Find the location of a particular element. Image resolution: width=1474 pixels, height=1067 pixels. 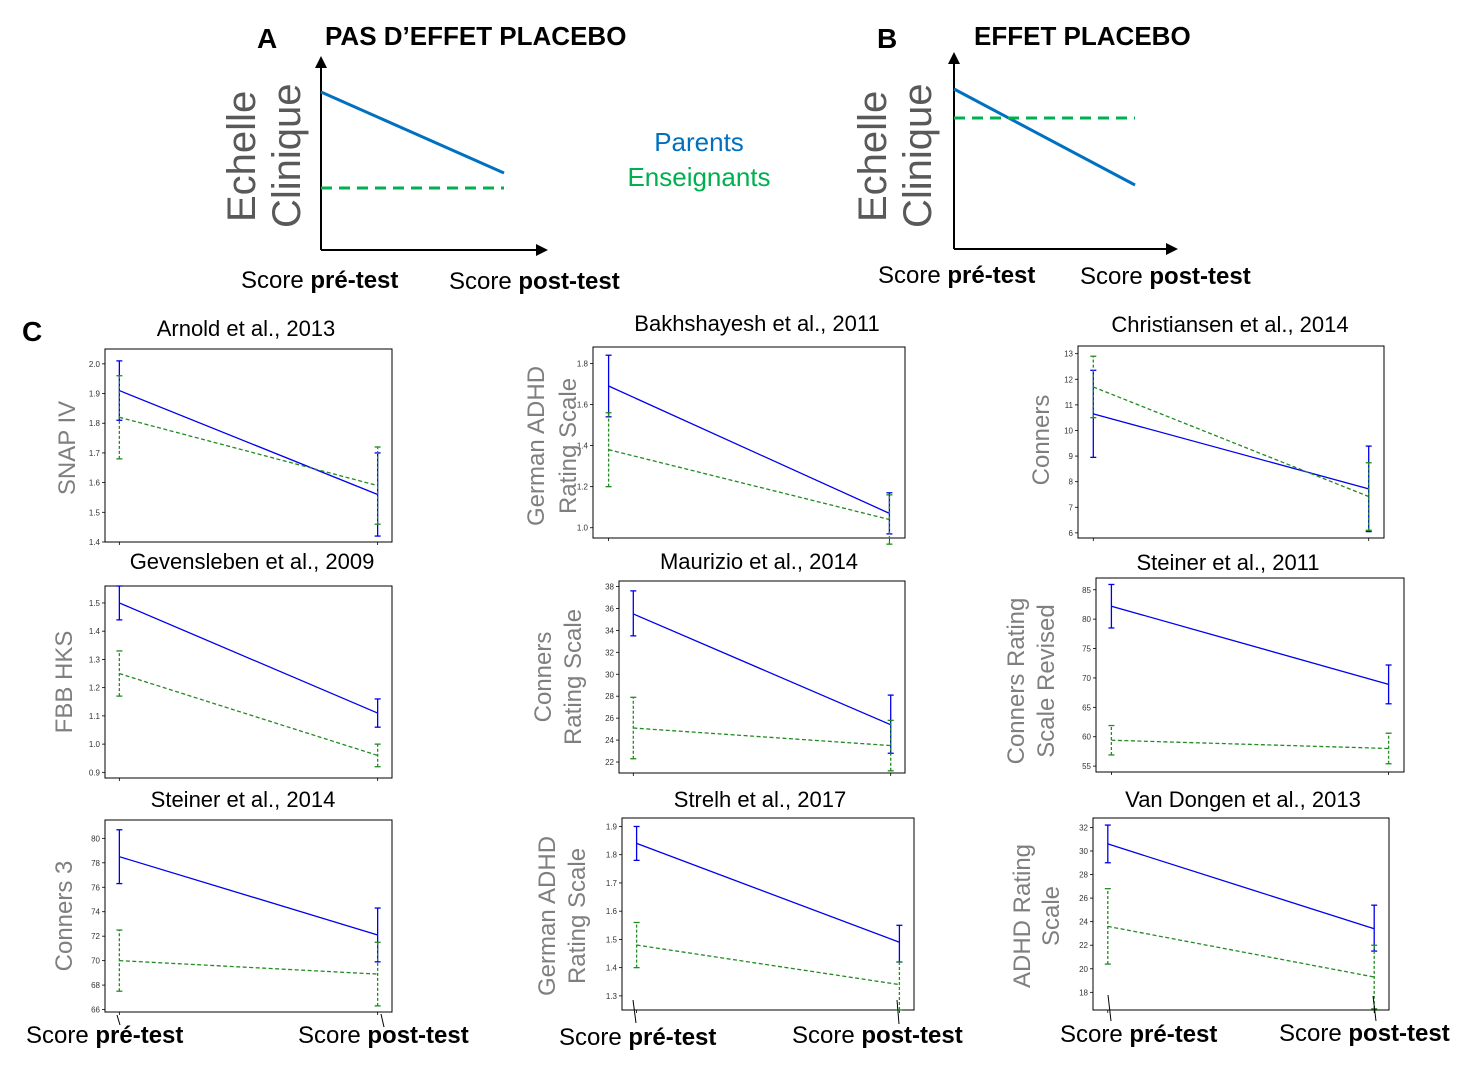

legend: Parents Enseignants is located at coordinates (698, 159).